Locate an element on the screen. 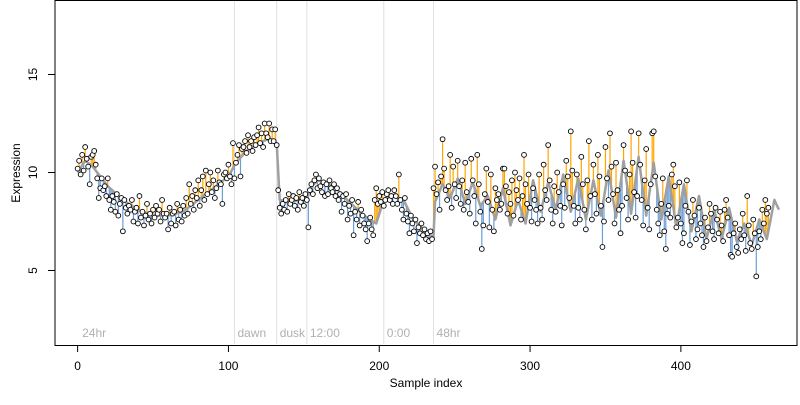 The width and height of the screenshot is (800, 405). y-axis: 5 10 15 is located at coordinates (40, 170).